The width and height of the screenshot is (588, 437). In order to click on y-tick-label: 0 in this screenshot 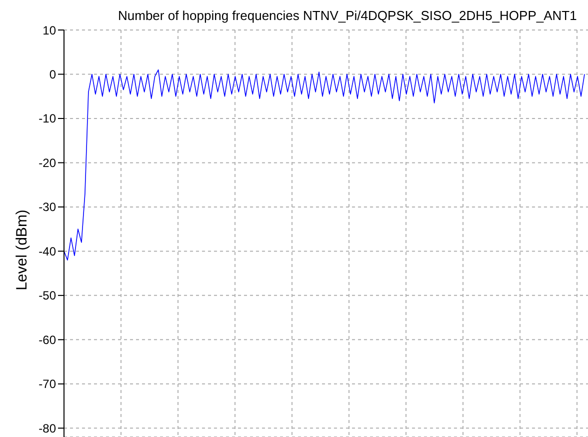, I will do `click(52, 75)`.